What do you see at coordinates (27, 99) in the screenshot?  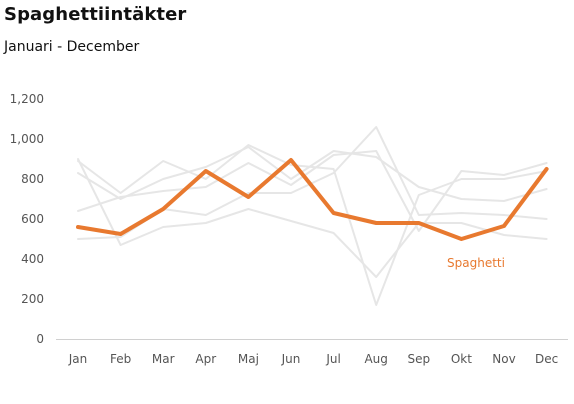 I see `y-tick-label: 1,200` at bounding box center [27, 99].